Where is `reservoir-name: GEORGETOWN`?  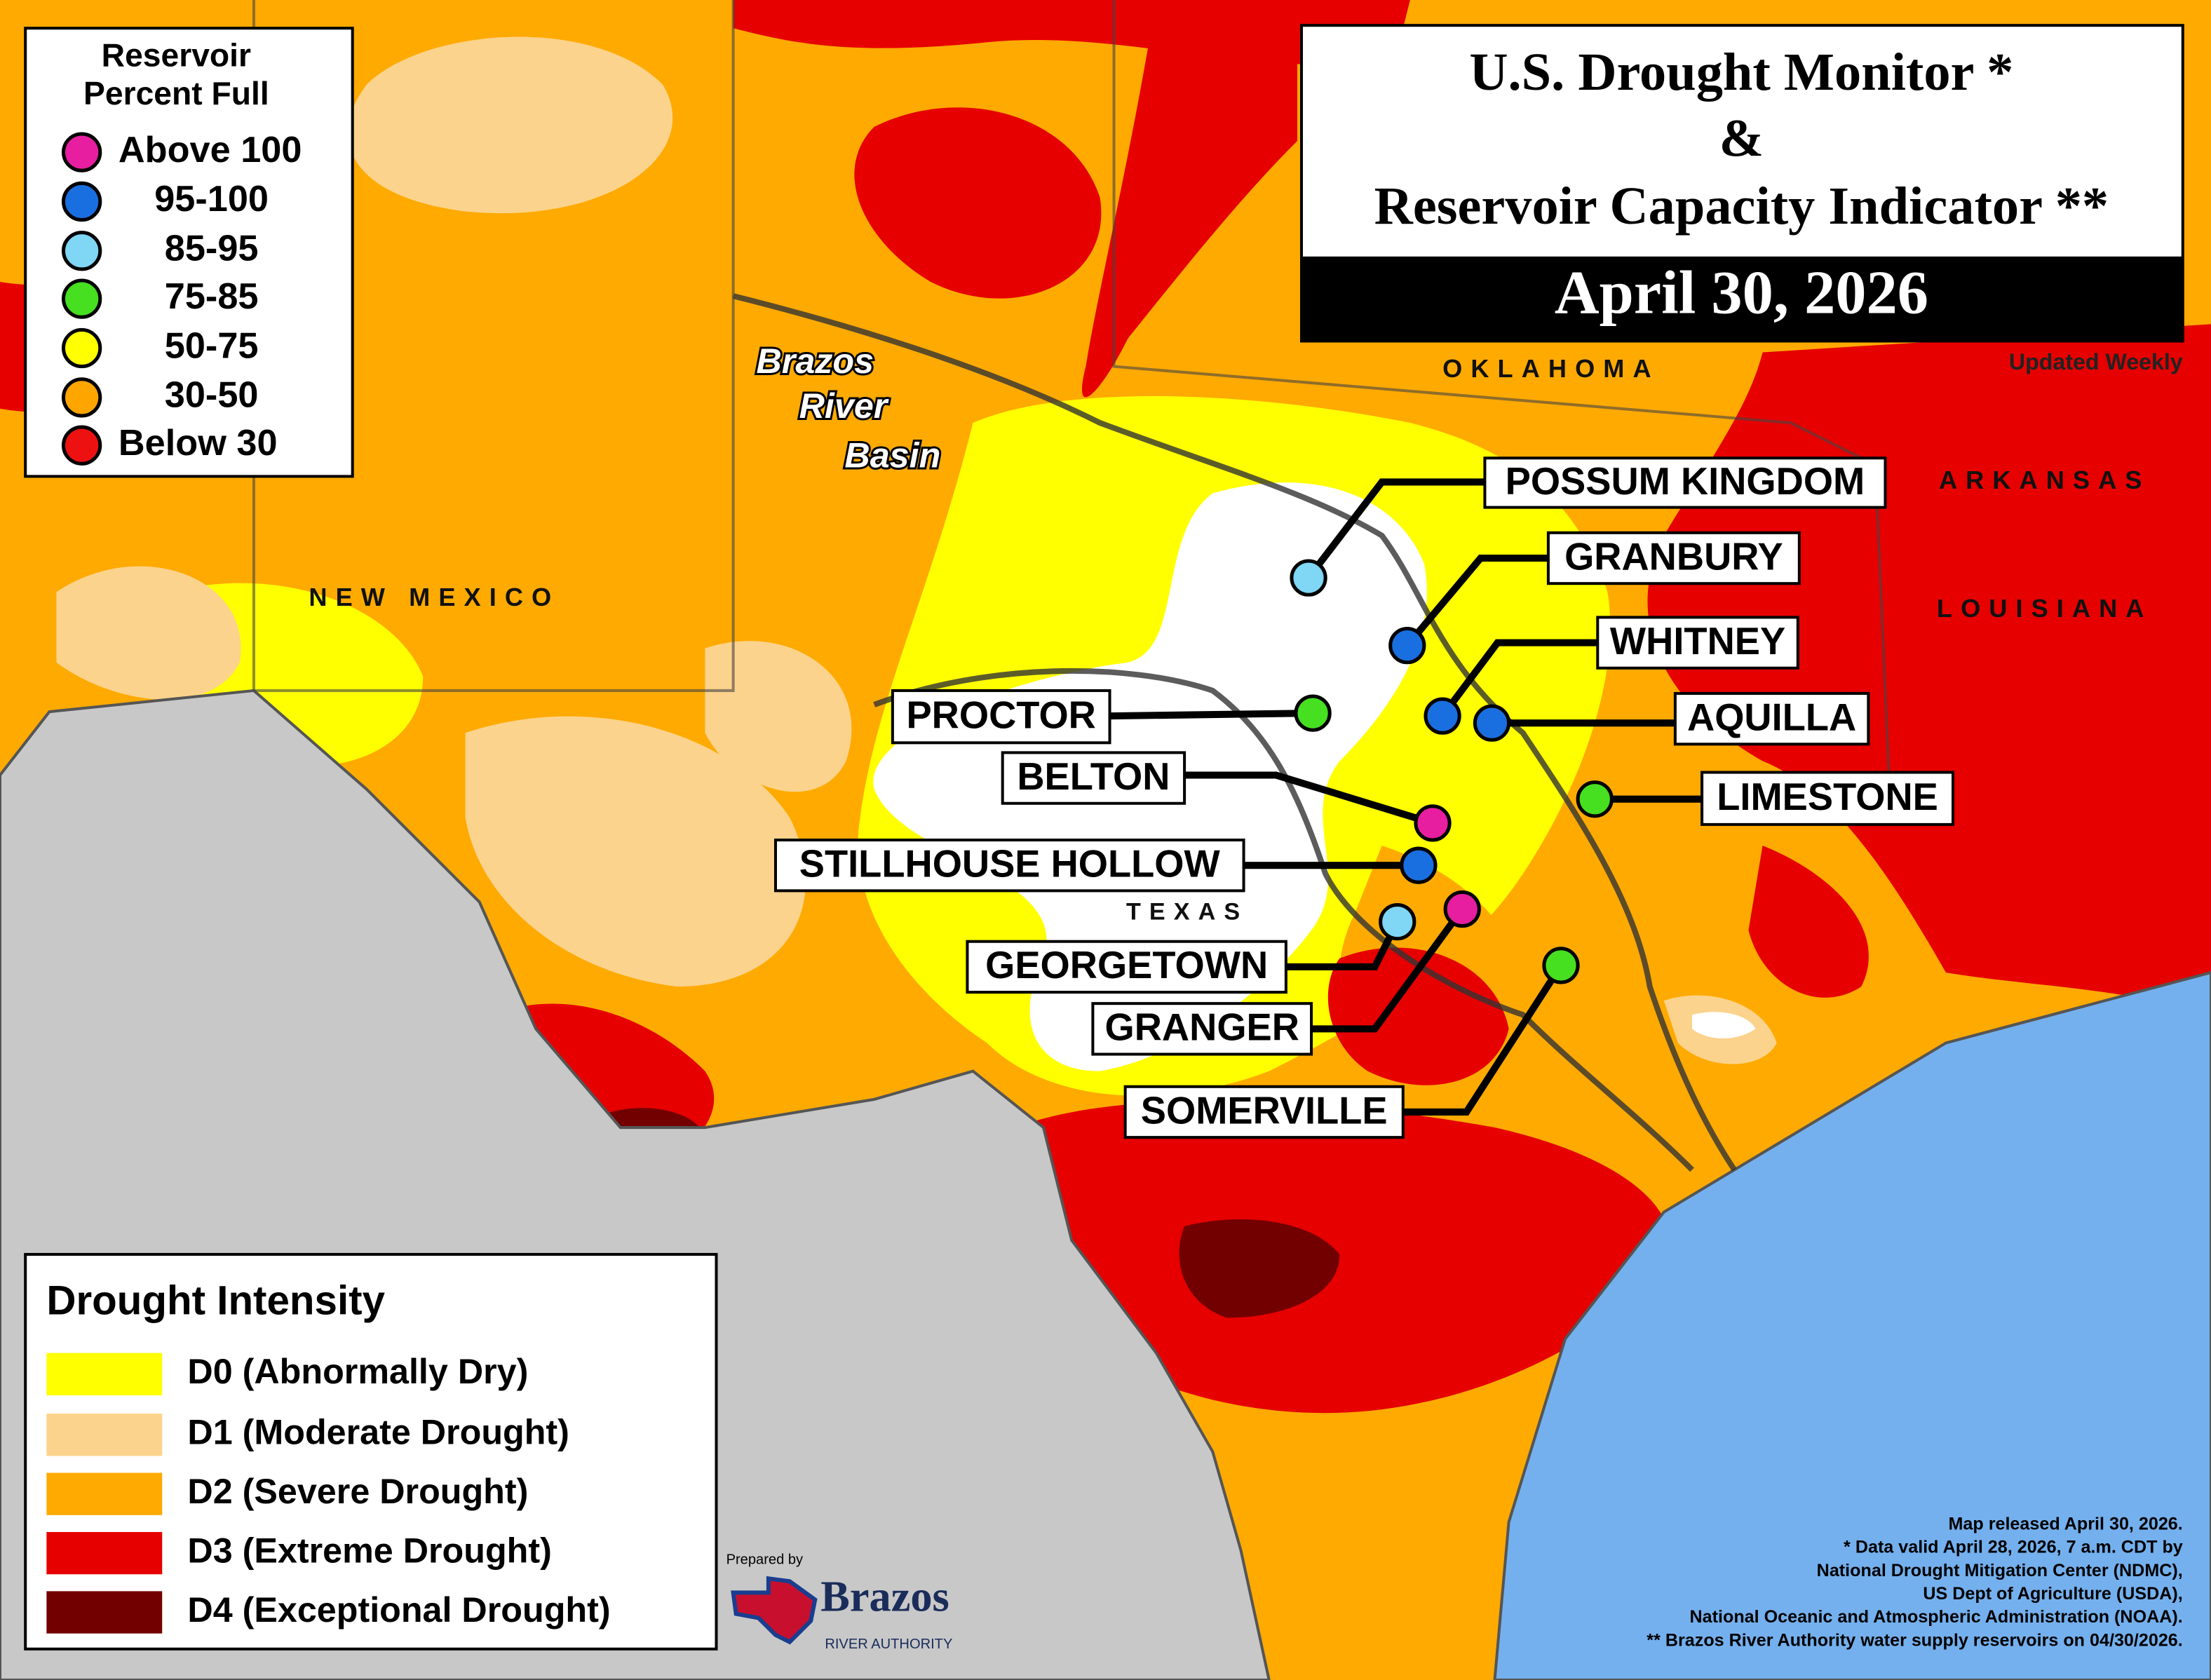 reservoir-name: GEORGETOWN is located at coordinates (1127, 965).